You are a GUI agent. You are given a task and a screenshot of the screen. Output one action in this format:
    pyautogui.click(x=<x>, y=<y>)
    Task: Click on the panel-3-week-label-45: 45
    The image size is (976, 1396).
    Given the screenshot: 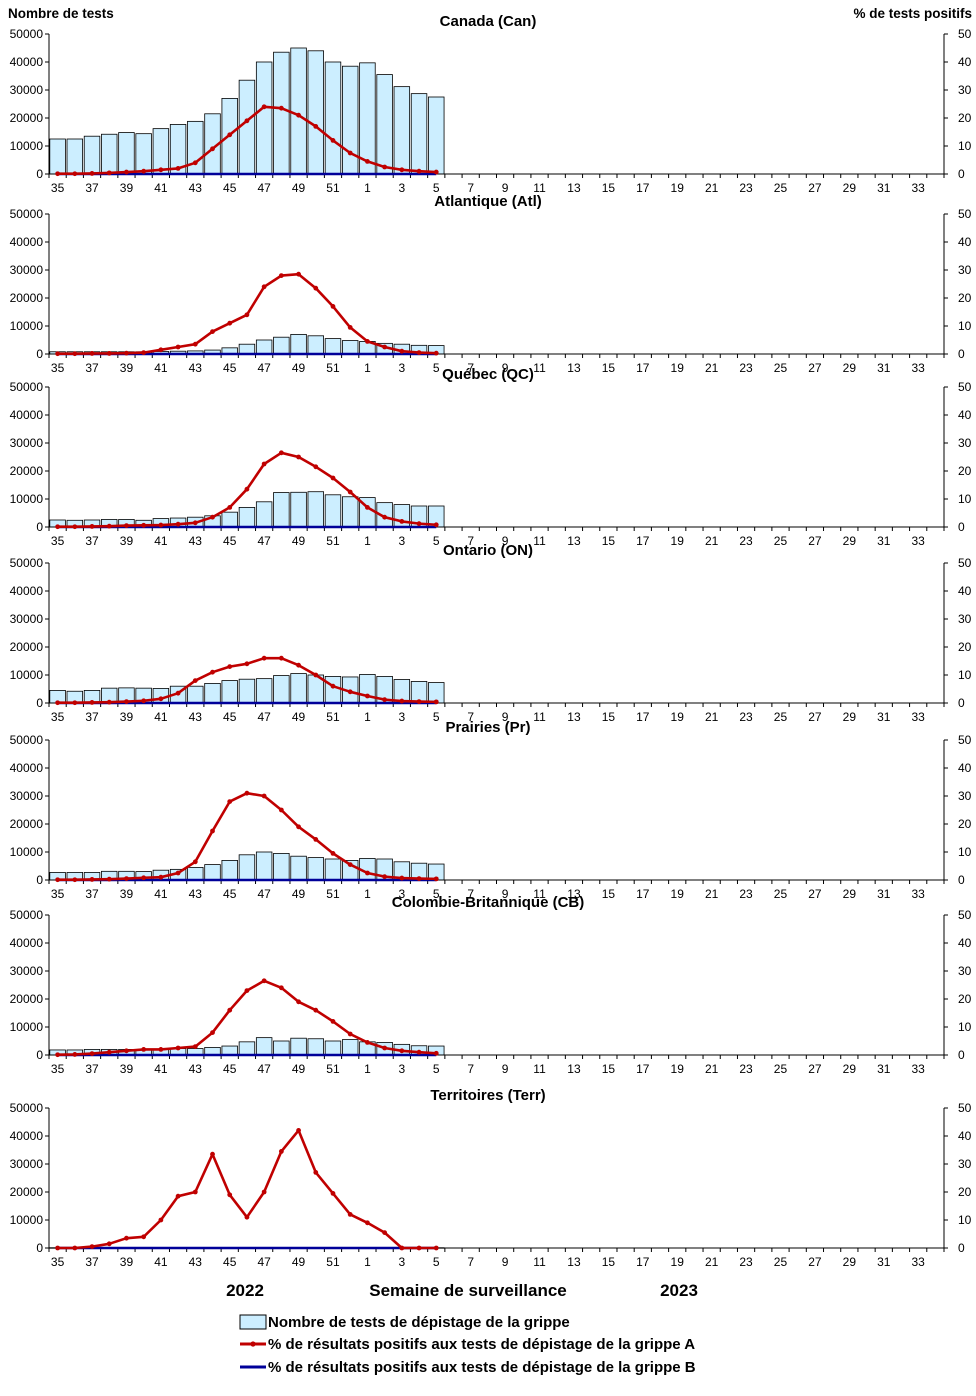 What is the action you would take?
    pyautogui.click(x=230, y=541)
    